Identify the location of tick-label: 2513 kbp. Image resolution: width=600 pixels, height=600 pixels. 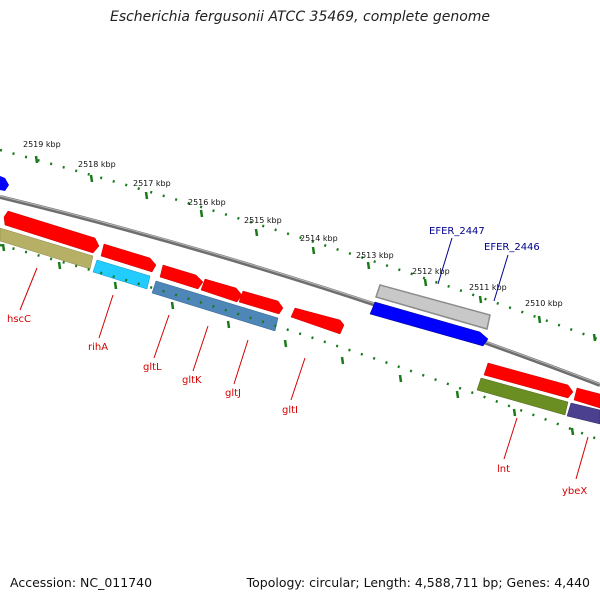
(375, 255).